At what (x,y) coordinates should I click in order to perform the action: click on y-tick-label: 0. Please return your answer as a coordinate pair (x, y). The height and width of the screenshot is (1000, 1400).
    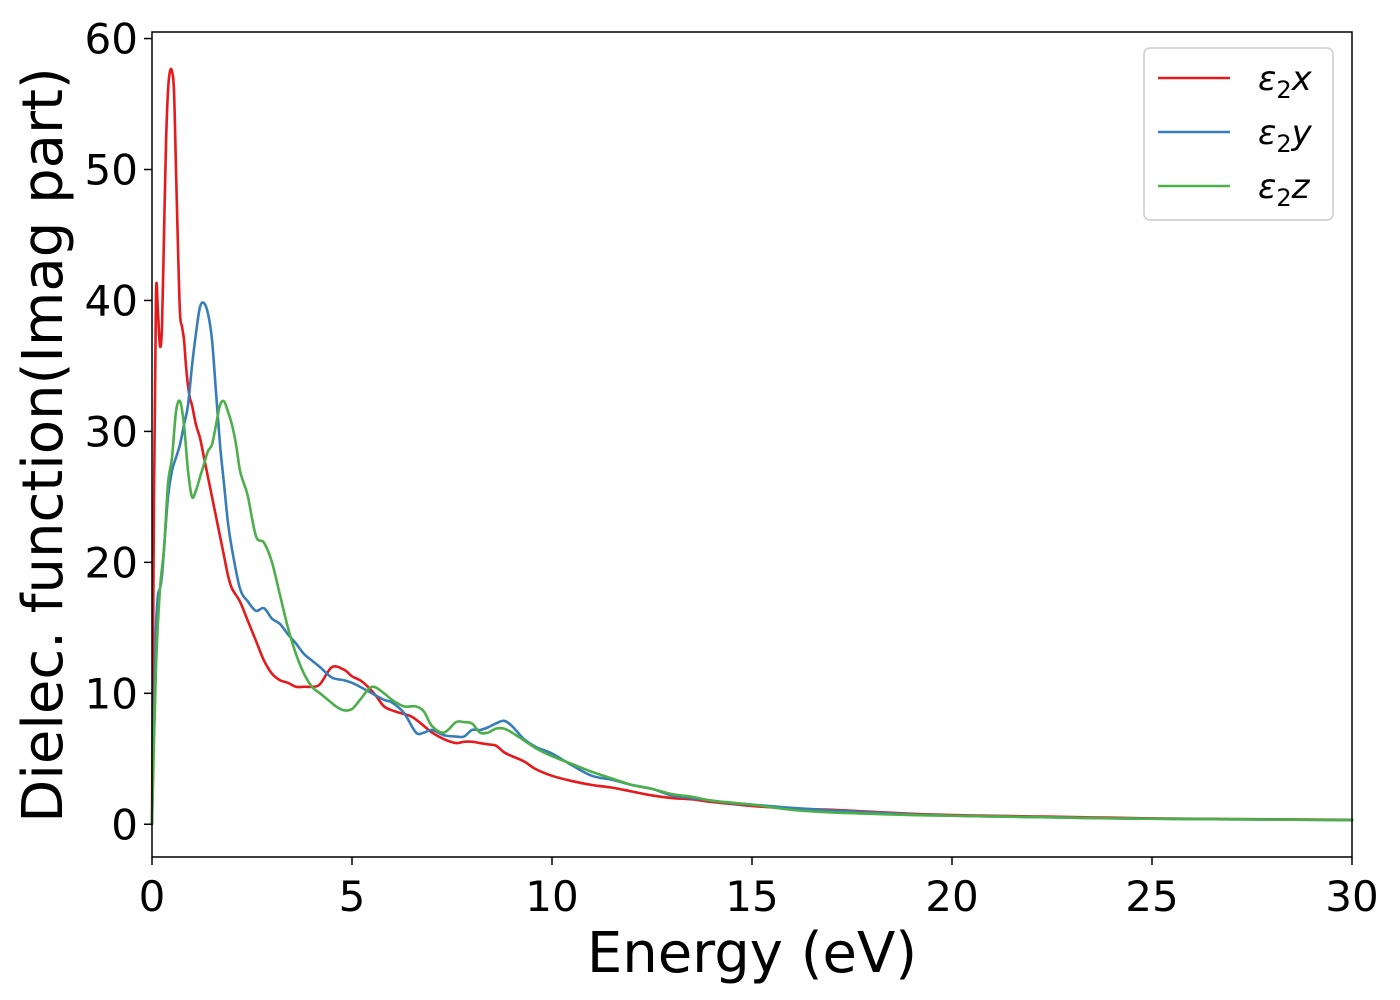
    Looking at the image, I should click on (124, 824).